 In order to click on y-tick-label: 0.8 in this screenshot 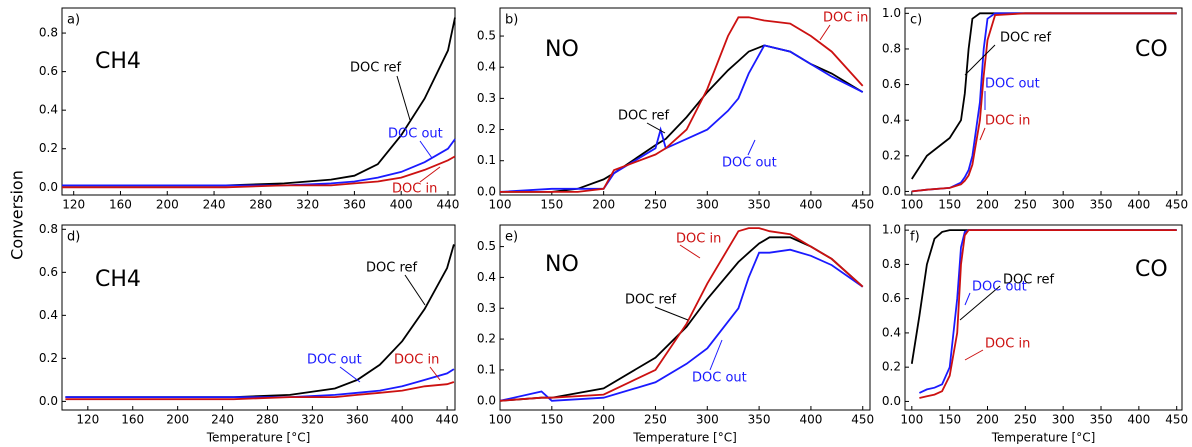, I will do `click(891, 48)`.